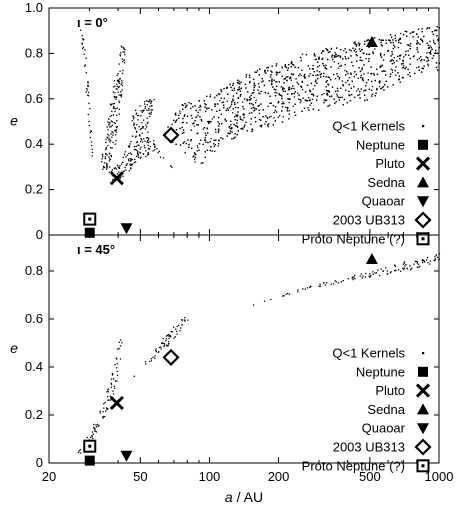 The height and width of the screenshot is (508, 458). Describe the element at coordinates (96, 249) in the screenshot. I see `panel-label: ι = 45°` at that location.